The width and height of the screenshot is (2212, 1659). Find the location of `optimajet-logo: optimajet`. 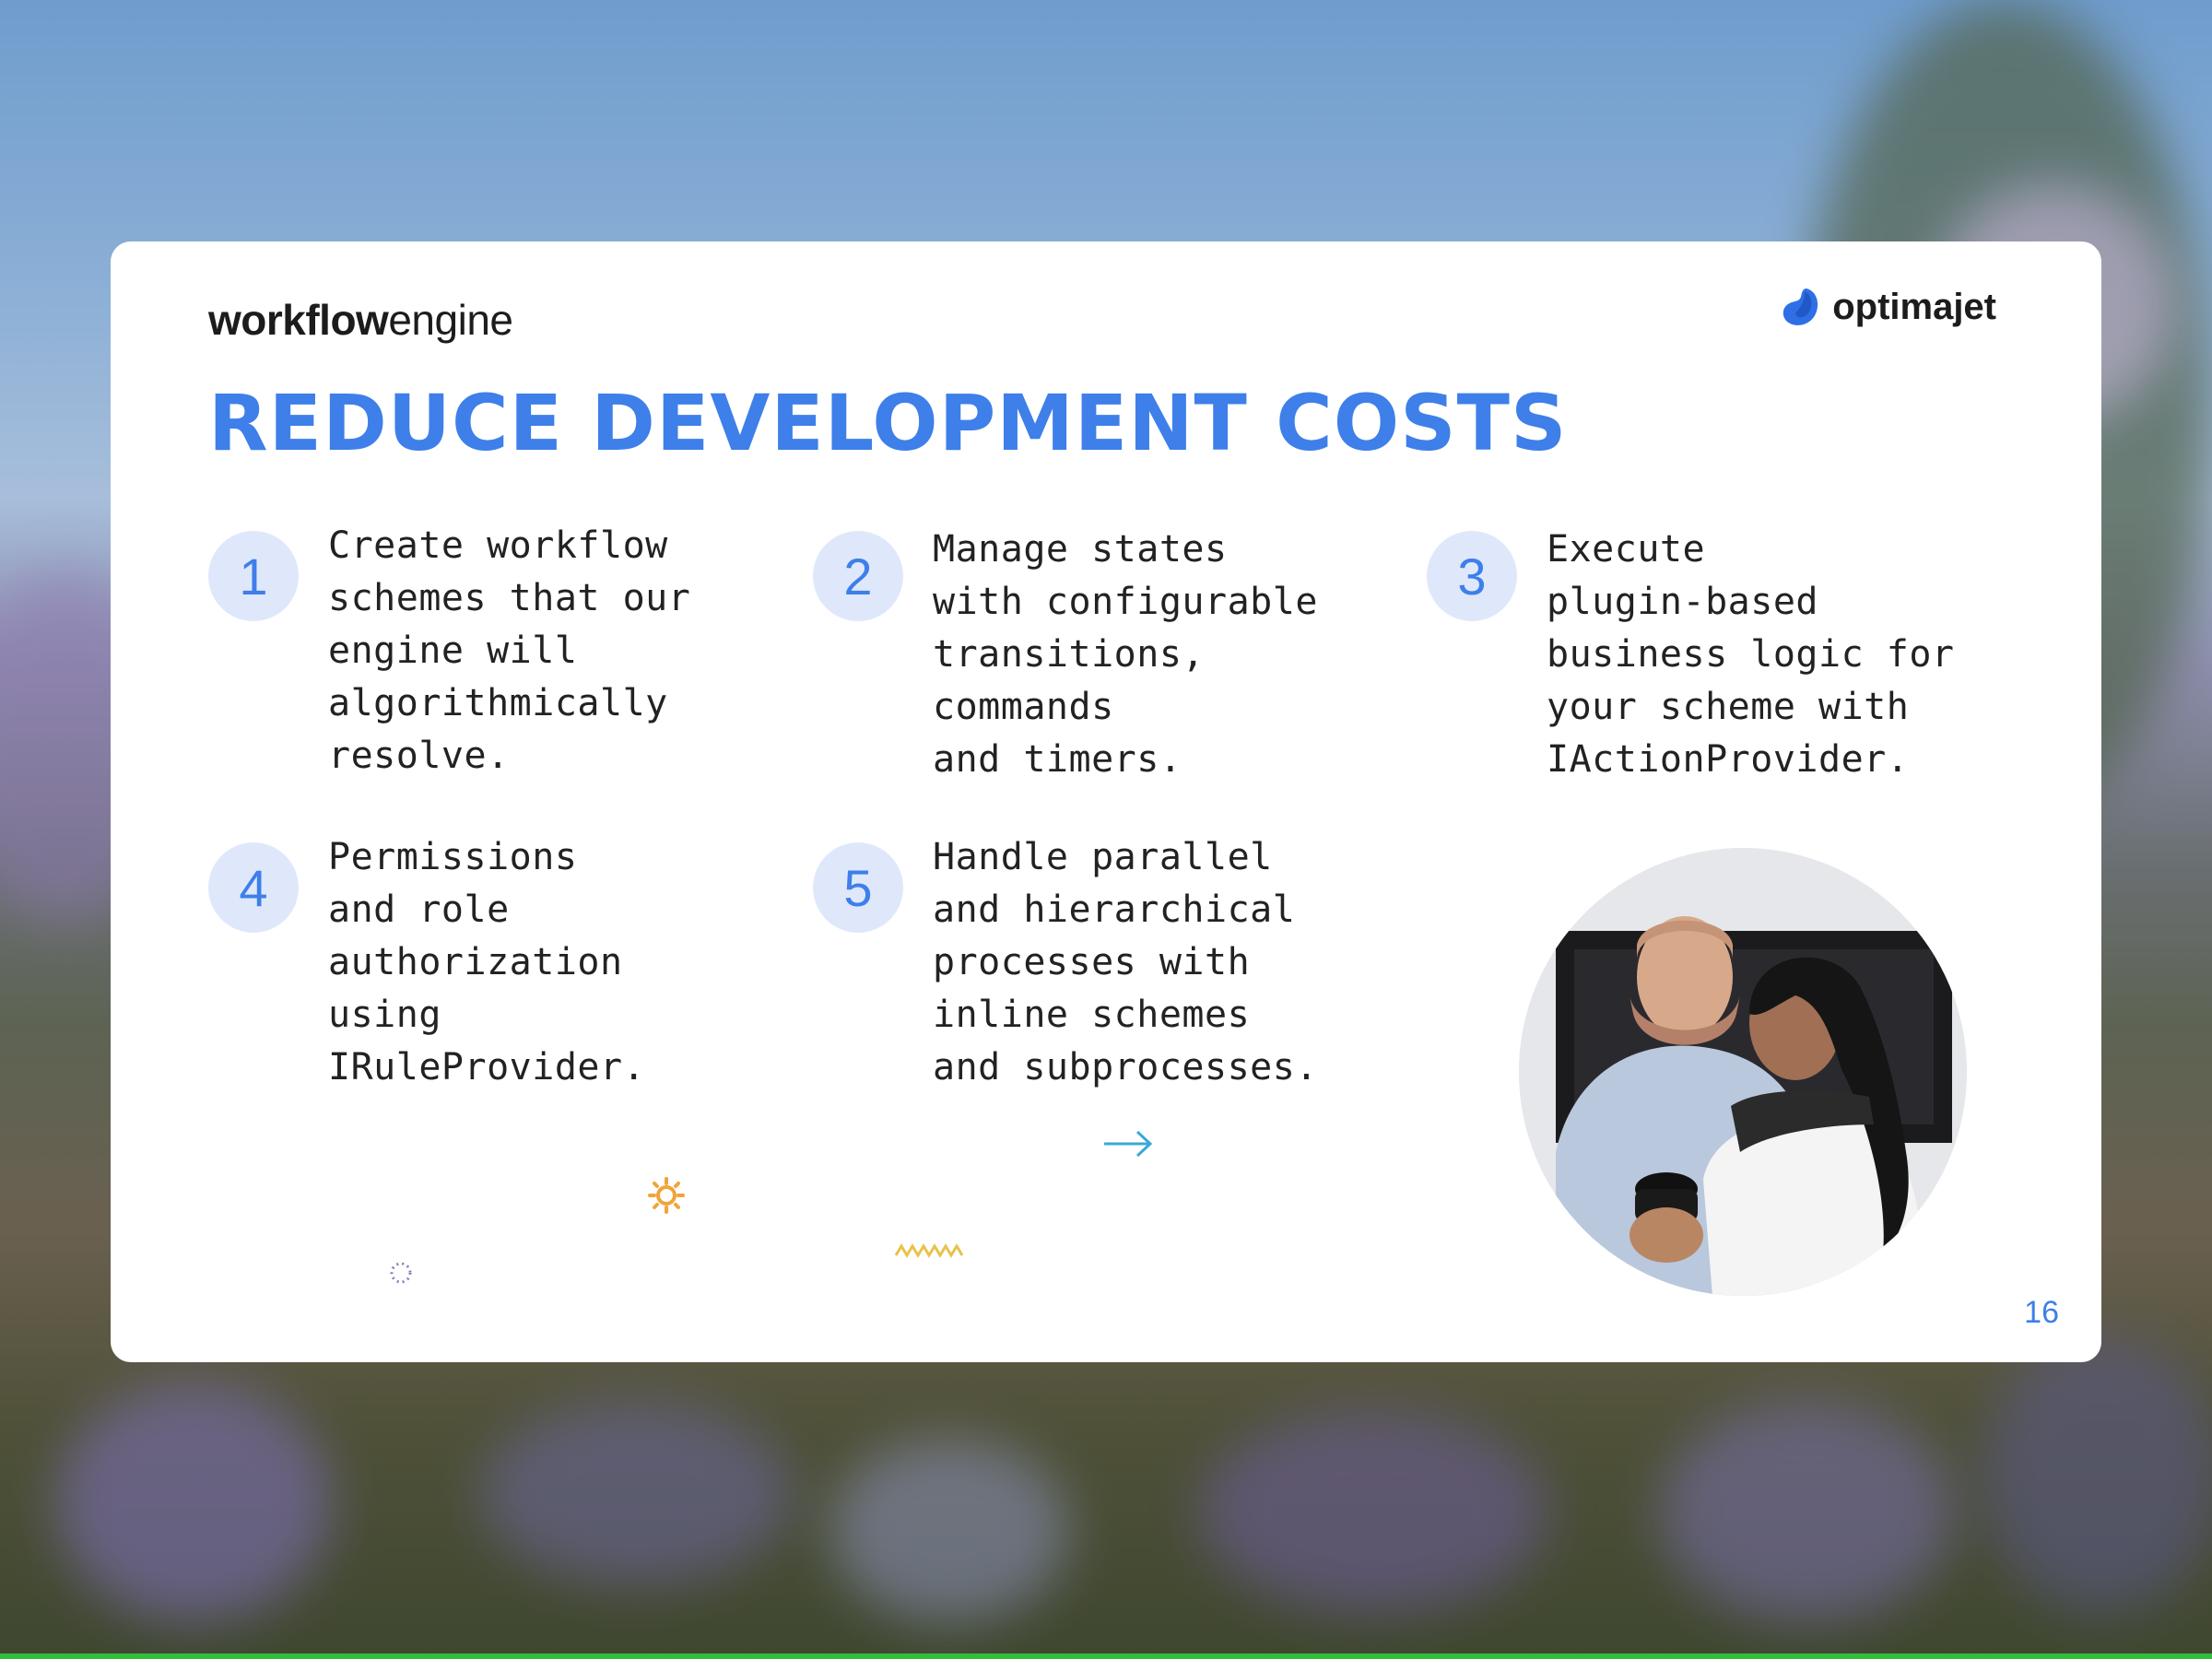

optimajet-logo: optimajet is located at coordinates (1887, 307).